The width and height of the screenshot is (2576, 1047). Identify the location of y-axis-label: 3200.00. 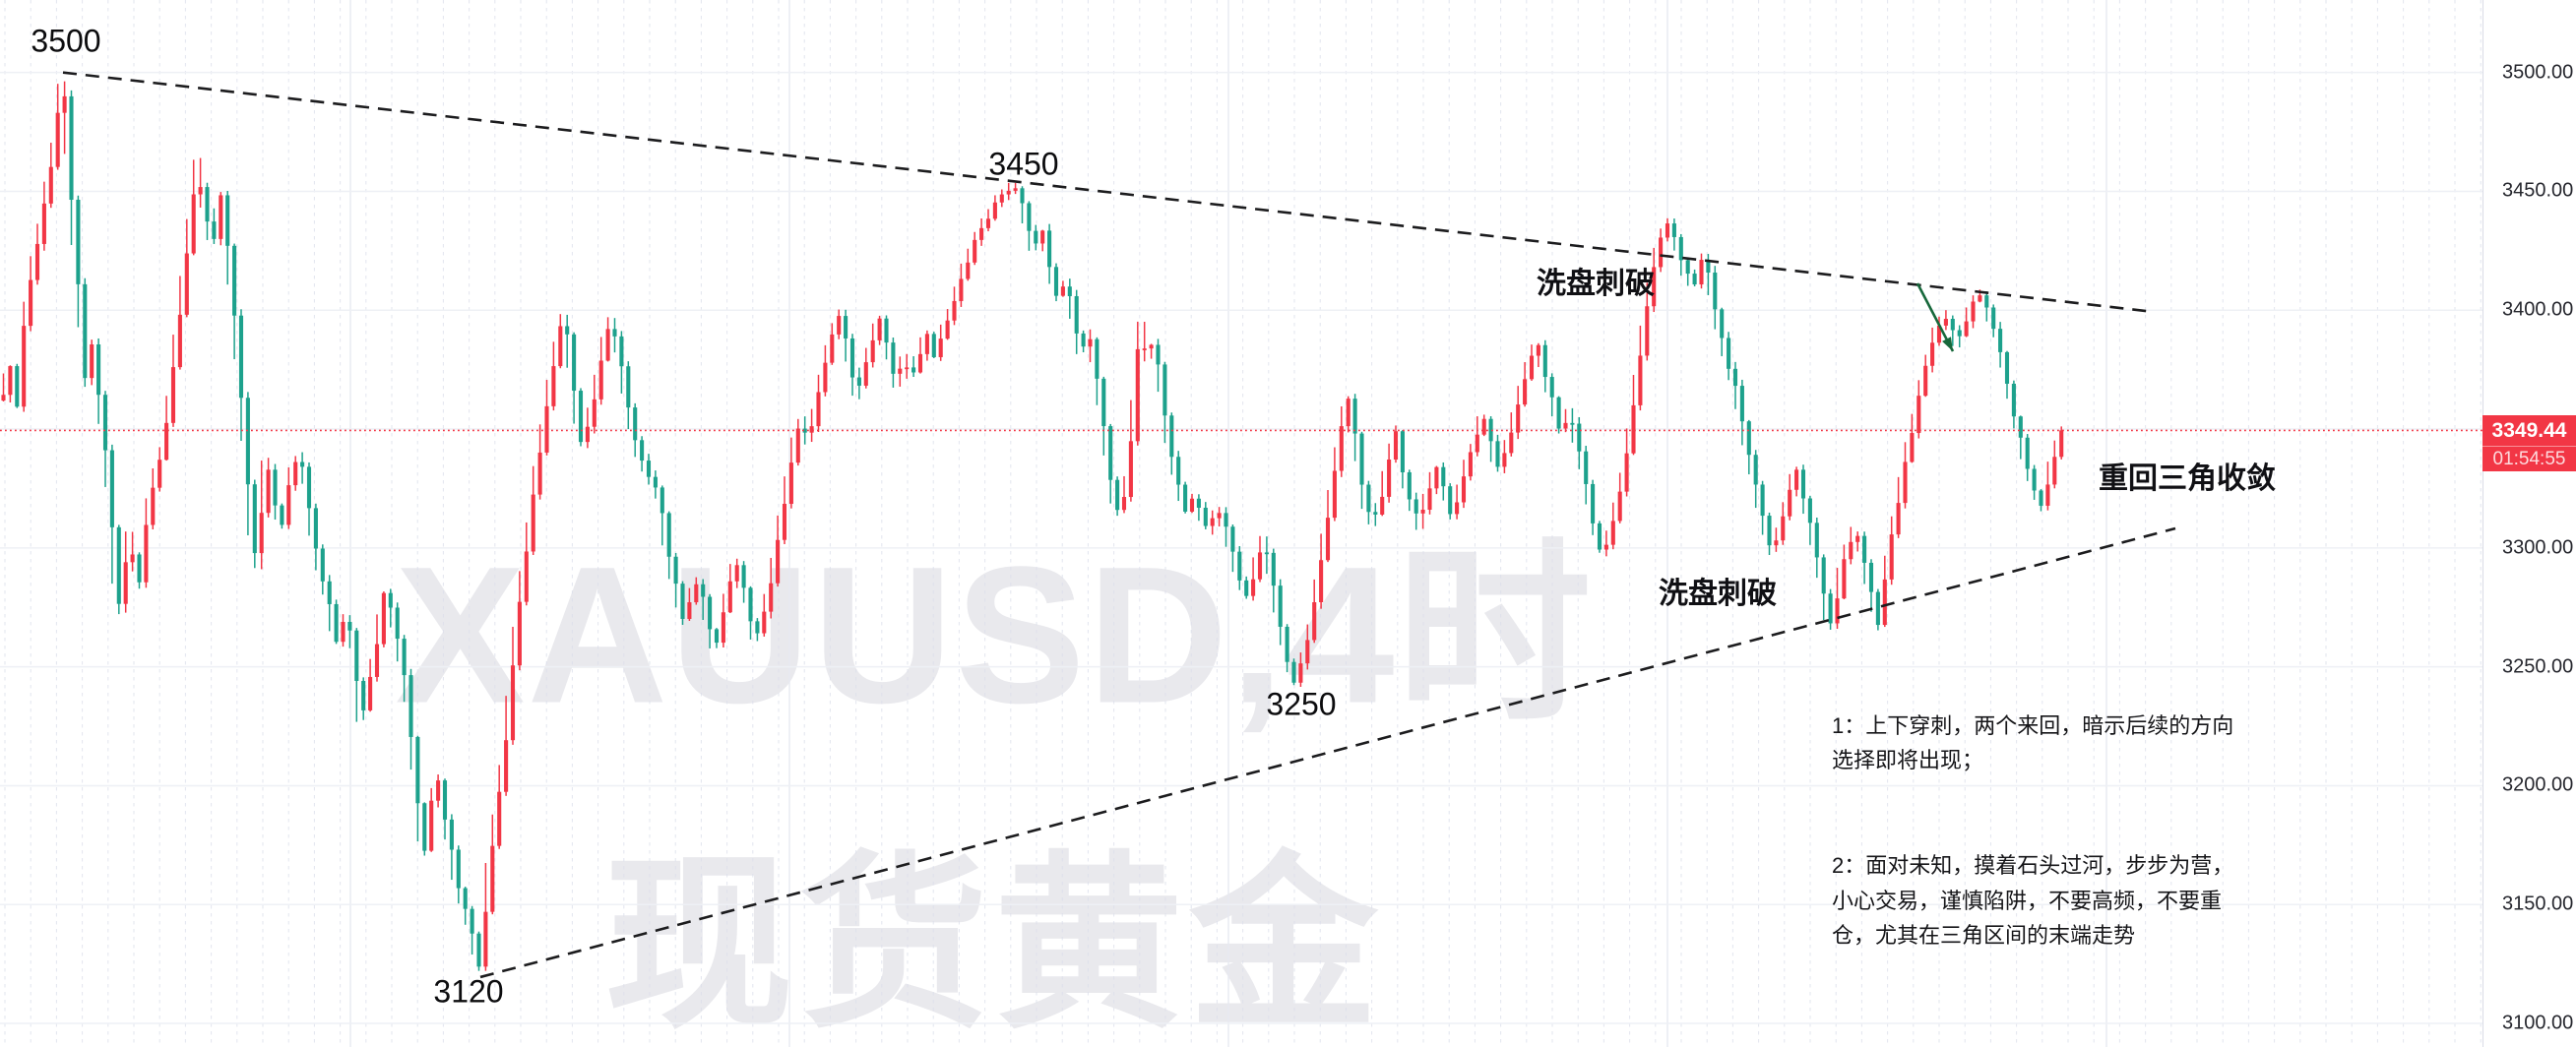
(2538, 785).